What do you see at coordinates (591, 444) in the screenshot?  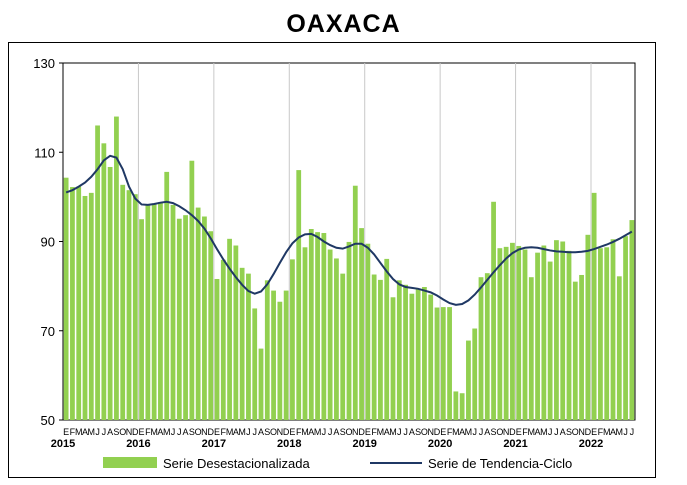 I see `x-year-label: 2022` at bounding box center [591, 444].